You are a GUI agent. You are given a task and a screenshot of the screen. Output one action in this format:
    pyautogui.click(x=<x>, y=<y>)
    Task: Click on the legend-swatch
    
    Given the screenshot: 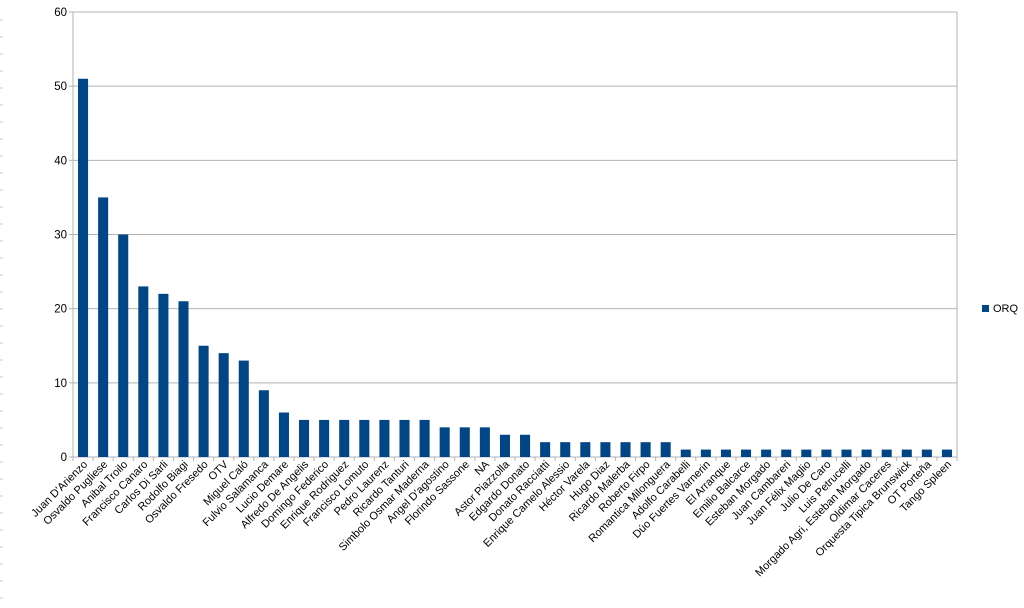 What is the action you would take?
    pyautogui.click(x=985, y=308)
    